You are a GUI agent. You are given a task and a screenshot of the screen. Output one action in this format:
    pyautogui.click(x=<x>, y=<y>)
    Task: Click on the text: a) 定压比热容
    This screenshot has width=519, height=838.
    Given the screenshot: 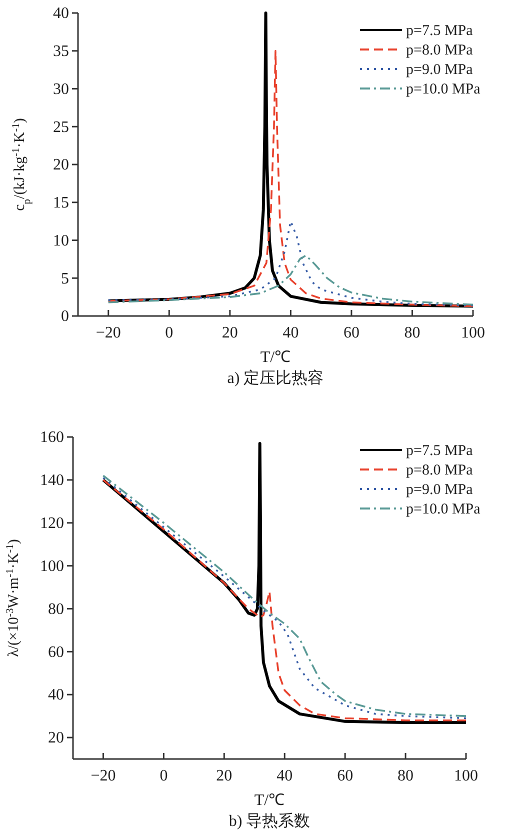 What is the action you would take?
    pyautogui.click(x=275, y=378)
    